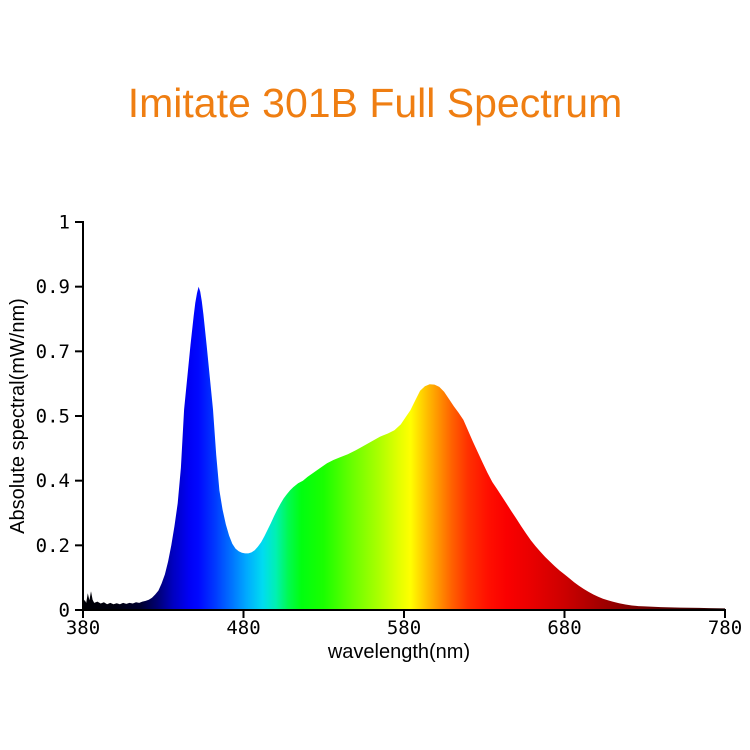 This screenshot has width=750, height=750. What do you see at coordinates (64, 611) in the screenshot?
I see `y-tick-label: 0` at bounding box center [64, 611].